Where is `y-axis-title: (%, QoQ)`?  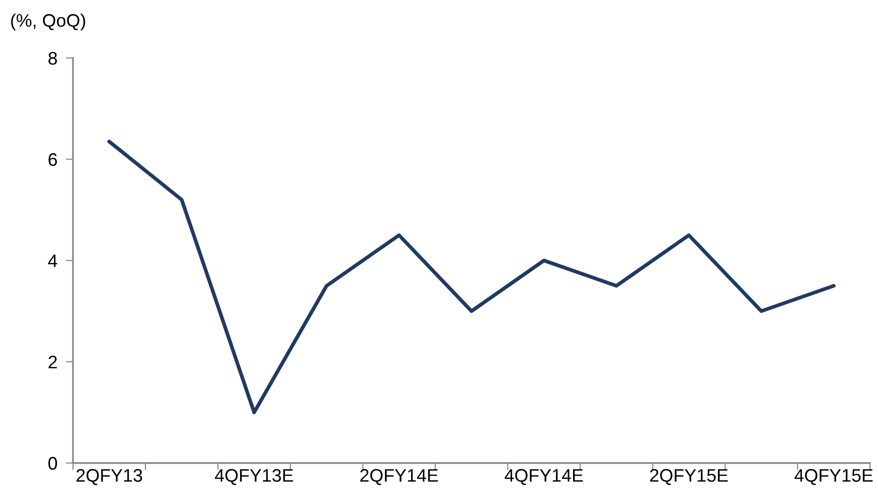
y-axis-title: (%, QoQ) is located at coordinates (48, 22).